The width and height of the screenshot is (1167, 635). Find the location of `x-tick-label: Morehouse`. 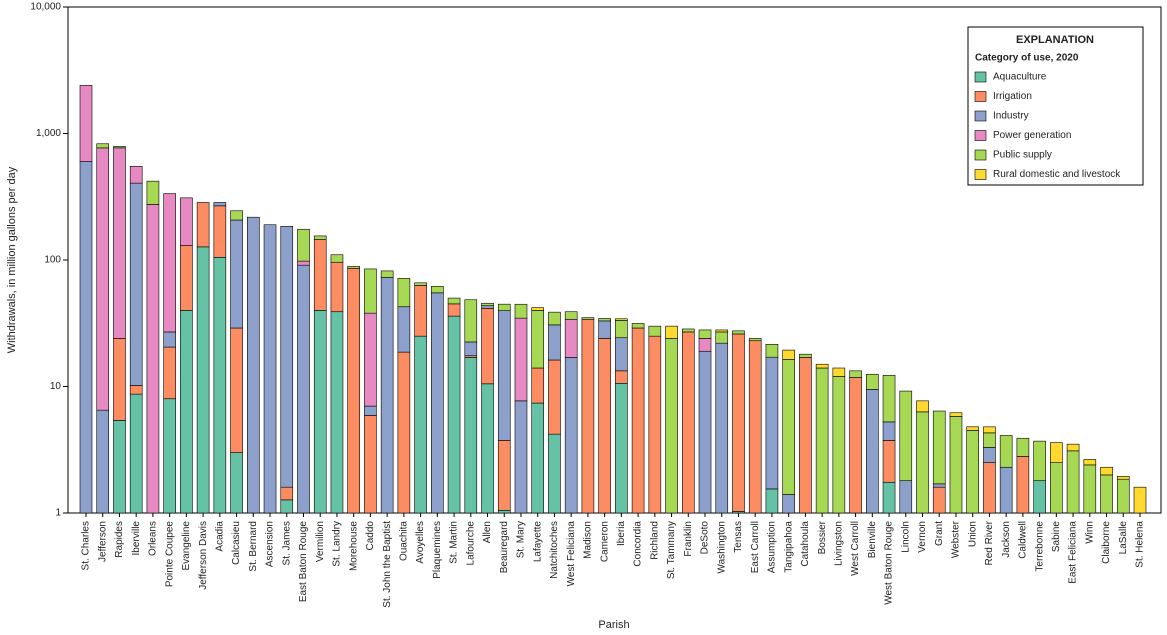

x-tick-label: Morehouse is located at coordinates (353, 546).